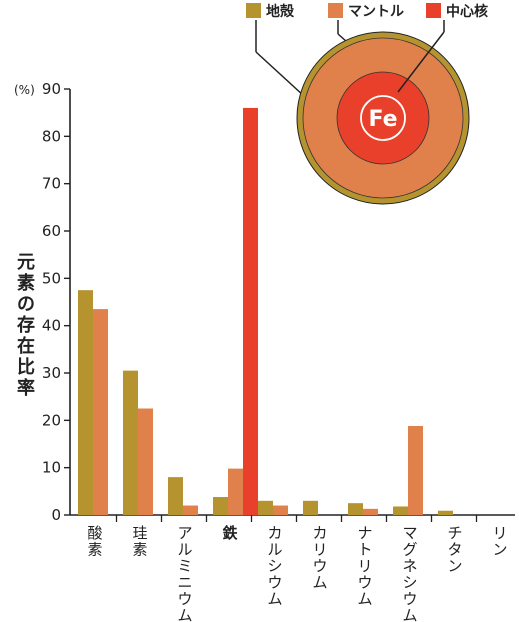  What do you see at coordinates (51, 231) in the screenshot?
I see `y-tick-label: 60` at bounding box center [51, 231].